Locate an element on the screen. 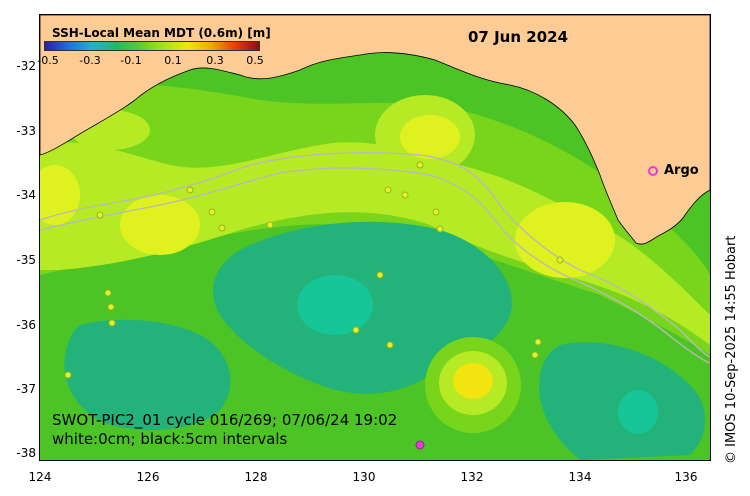  colorbar-tick: 0.5 is located at coordinates (255, 60).